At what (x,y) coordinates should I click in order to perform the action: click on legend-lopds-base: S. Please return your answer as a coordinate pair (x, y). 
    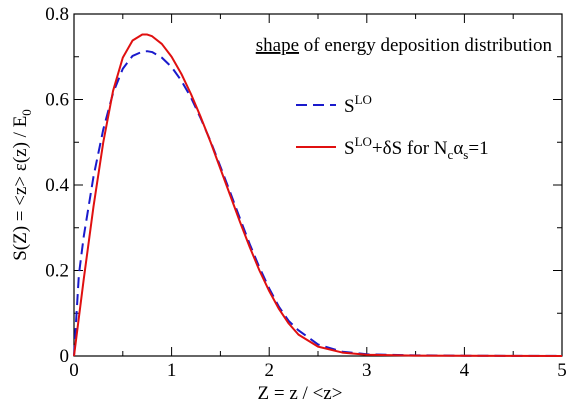
    Looking at the image, I should click on (349, 148).